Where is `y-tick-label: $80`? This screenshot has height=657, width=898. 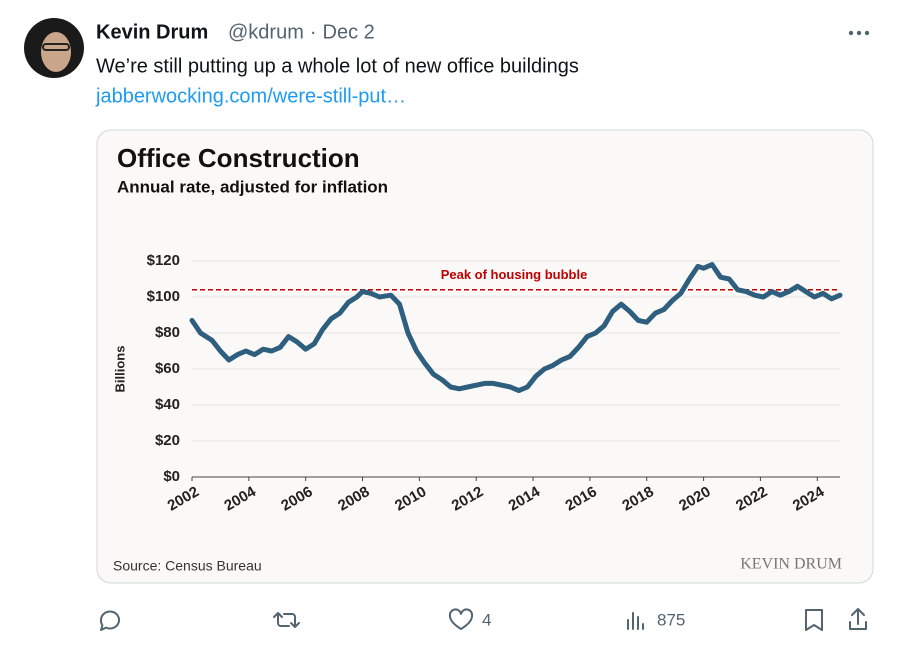
y-tick-label: $80 is located at coordinates (167, 332).